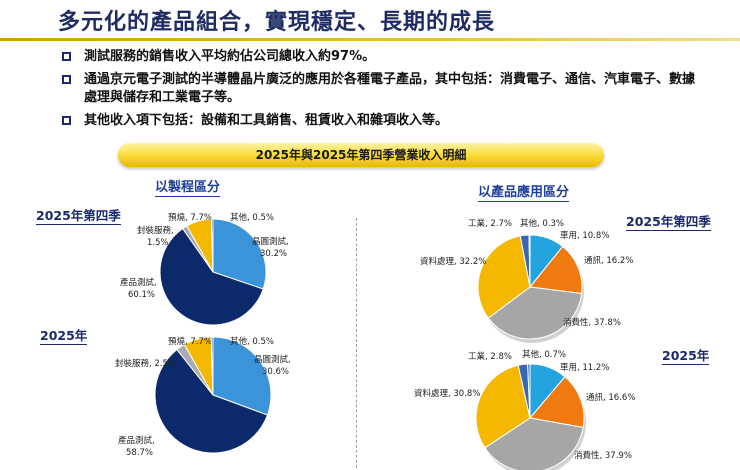 The width and height of the screenshot is (740, 470). What do you see at coordinates (139, 453) in the screenshot?
I see `pie-slice-value-label: 58.7%` at bounding box center [139, 453].